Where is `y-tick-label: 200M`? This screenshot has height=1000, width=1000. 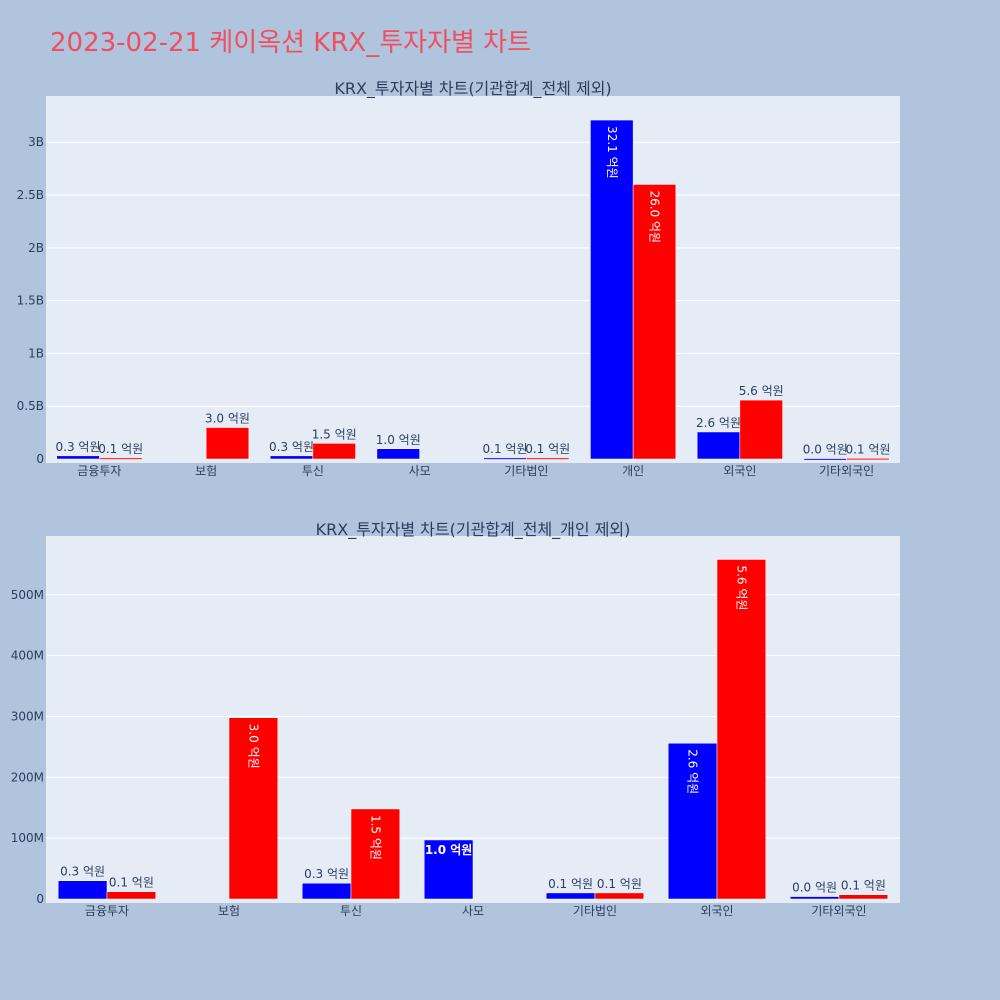 y-tick-label: 200M is located at coordinates (27, 777).